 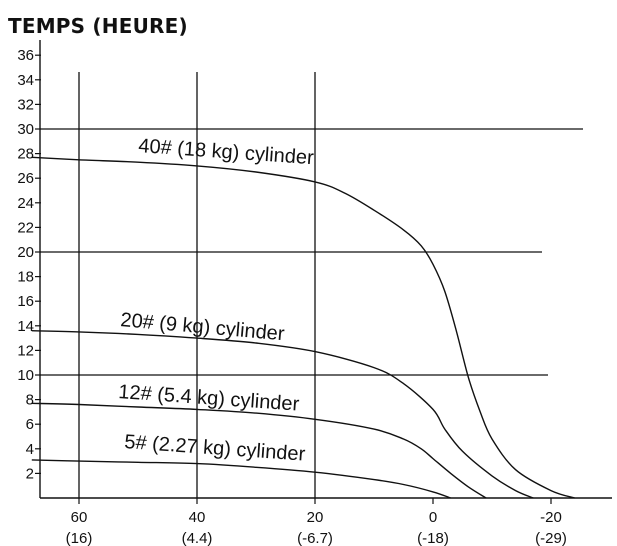 I want to click on y-tick-label-10: 10, so click(x=25, y=375).